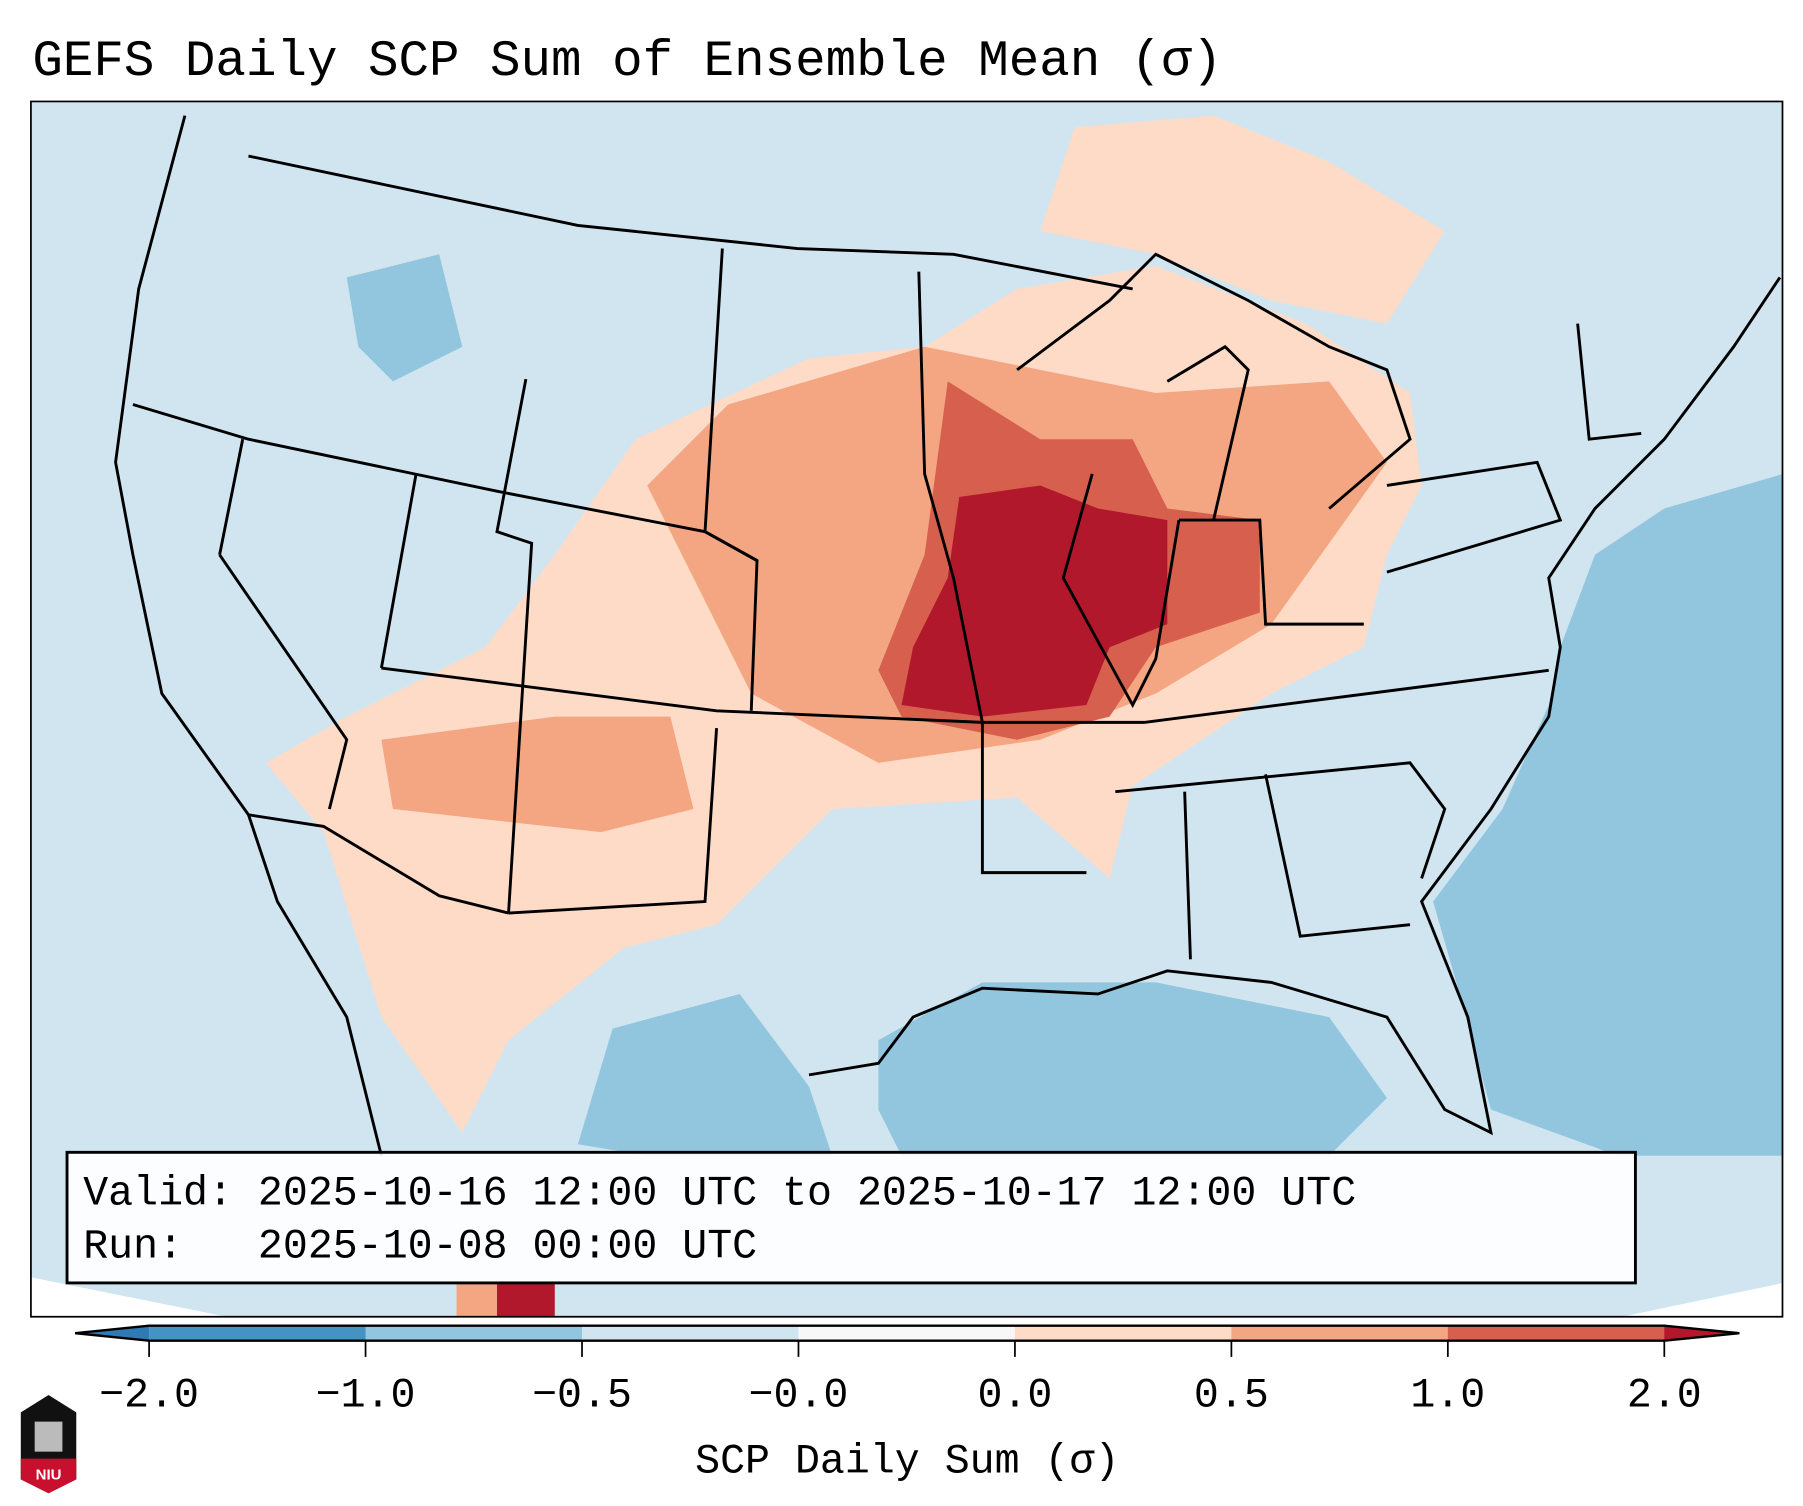 The height and width of the screenshot is (1506, 1803). I want to click on colorbar-label: SCP Daily Sum (σ), so click(907, 1461).